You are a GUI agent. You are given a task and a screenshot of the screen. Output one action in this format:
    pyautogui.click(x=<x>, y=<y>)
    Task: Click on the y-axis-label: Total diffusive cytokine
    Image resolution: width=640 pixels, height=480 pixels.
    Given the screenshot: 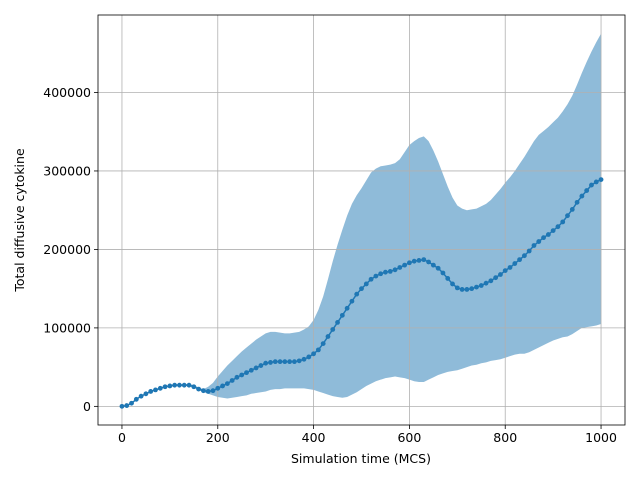 What is the action you would take?
    pyautogui.click(x=19, y=220)
    